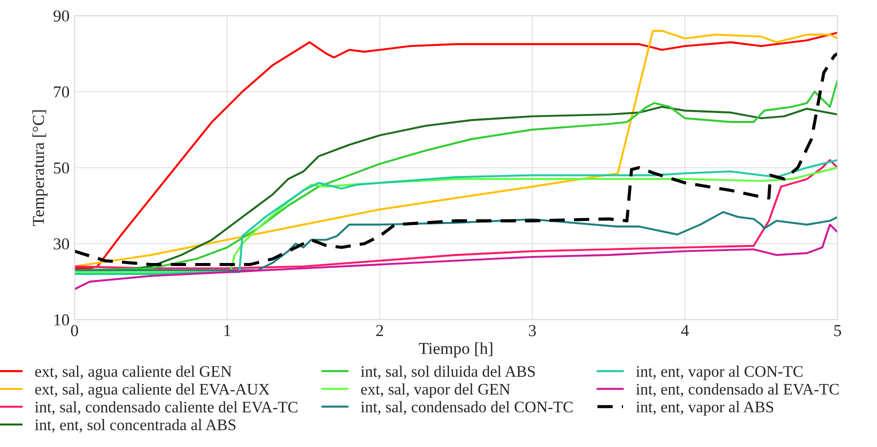 The height and width of the screenshot is (447, 877). Describe the element at coordinates (227, 330) in the screenshot. I see `x-tick-label: 1` at that location.